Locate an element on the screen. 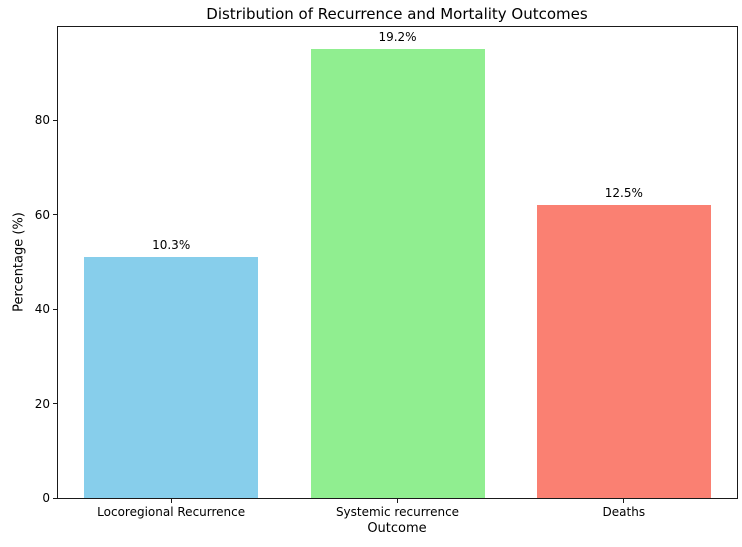  x-tick-label: Systemic recurrence is located at coordinates (397, 512).